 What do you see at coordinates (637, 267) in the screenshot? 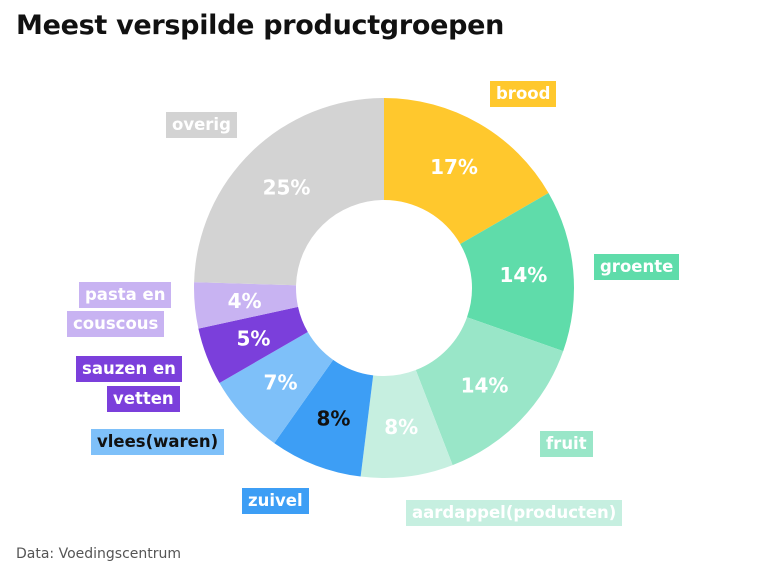
I see `label-groente: groente` at bounding box center [637, 267].